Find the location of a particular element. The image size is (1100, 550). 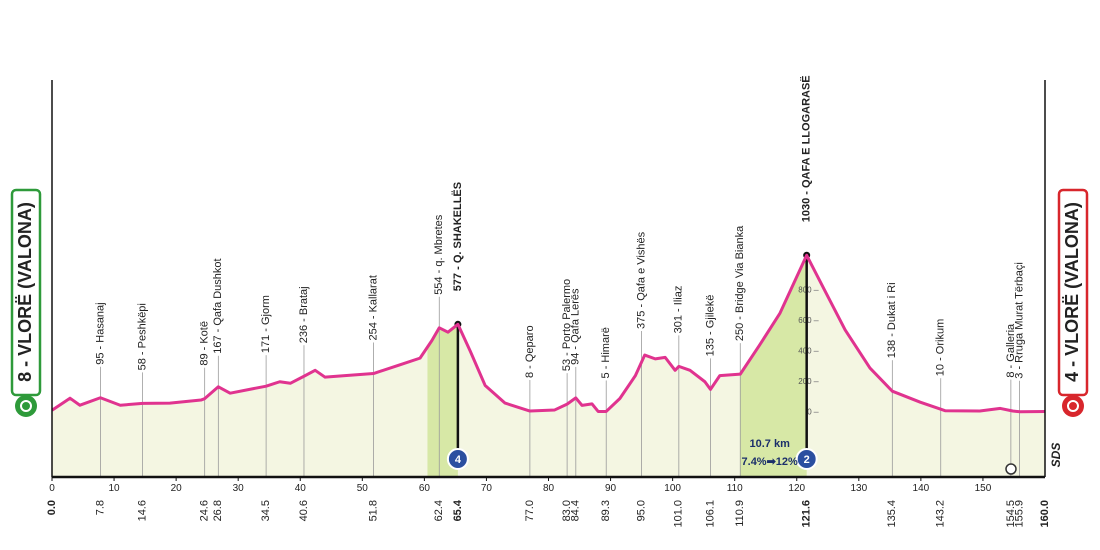

waypoint-km: 26.8 is located at coordinates (218, 510).